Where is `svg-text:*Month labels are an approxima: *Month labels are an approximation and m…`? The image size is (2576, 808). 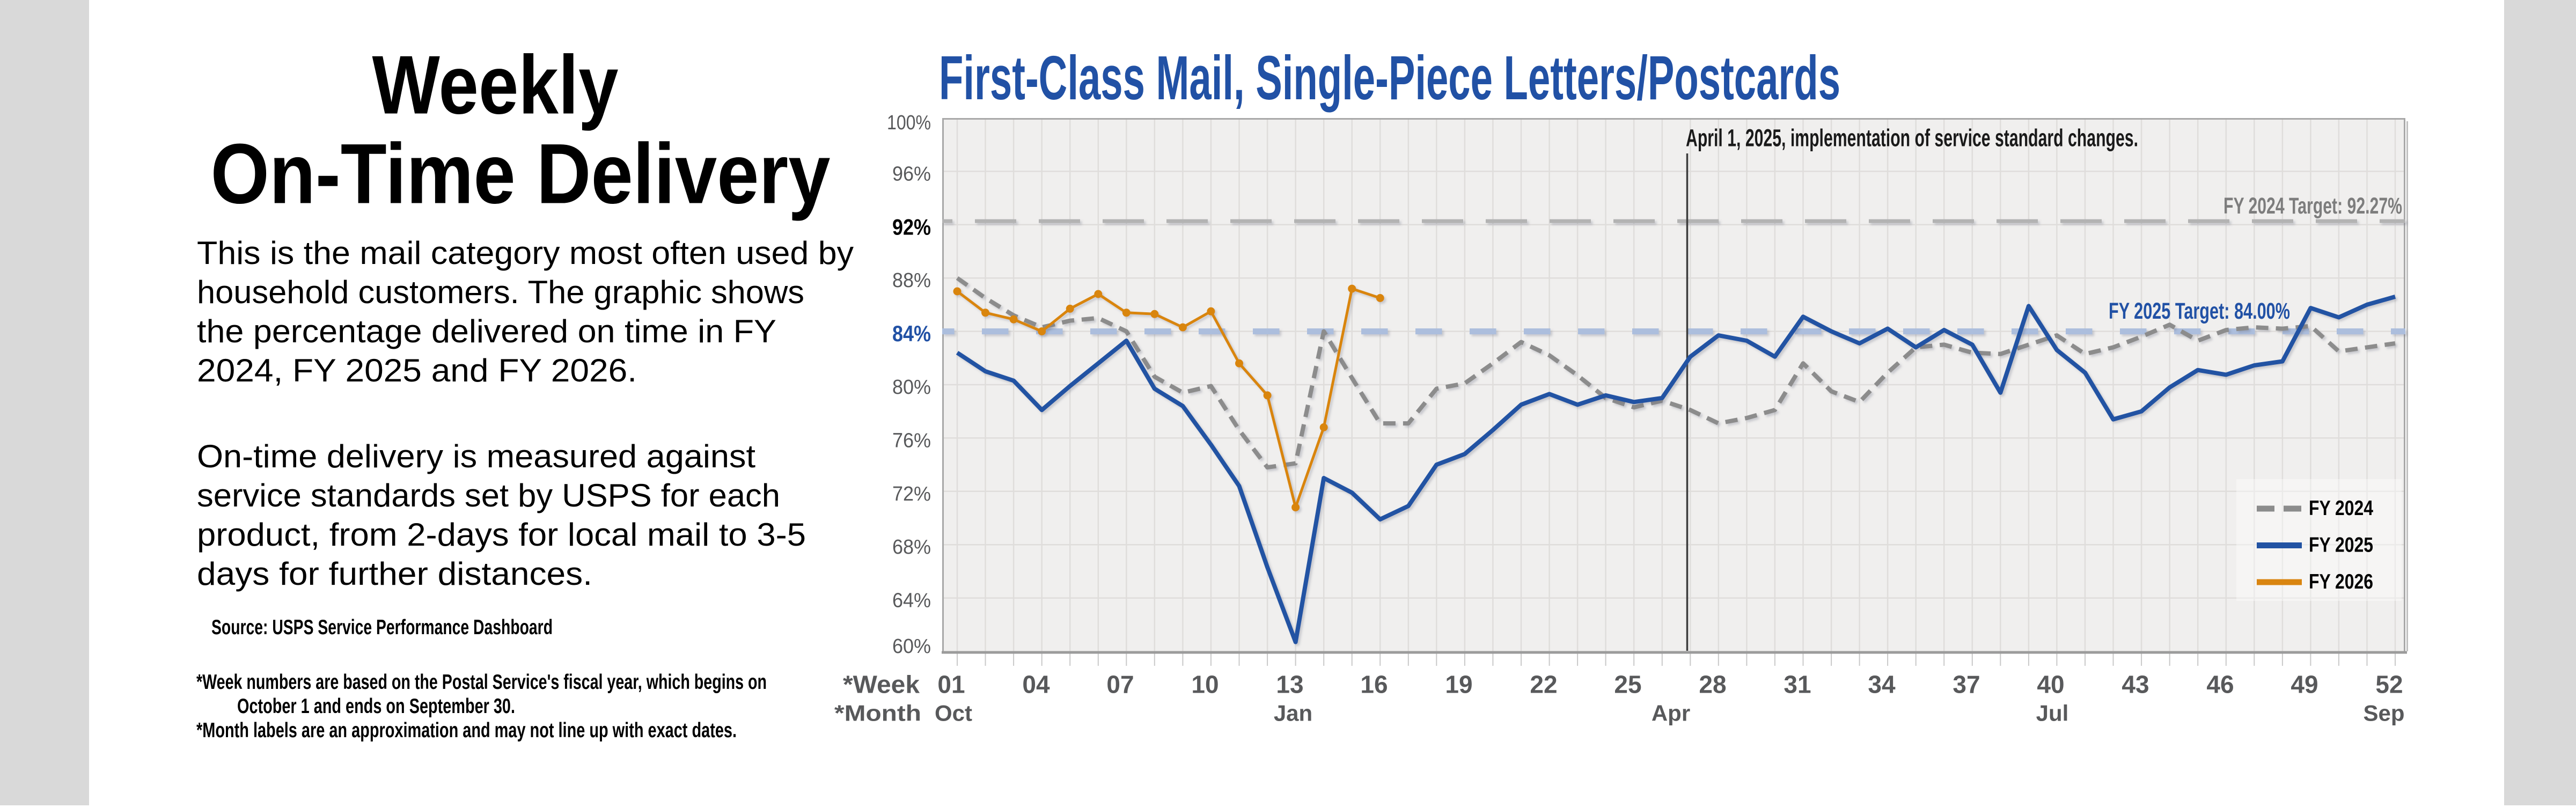 svg-text:*Month labels are an approxima: *Month labels are an approximation and m… is located at coordinates (466, 730).